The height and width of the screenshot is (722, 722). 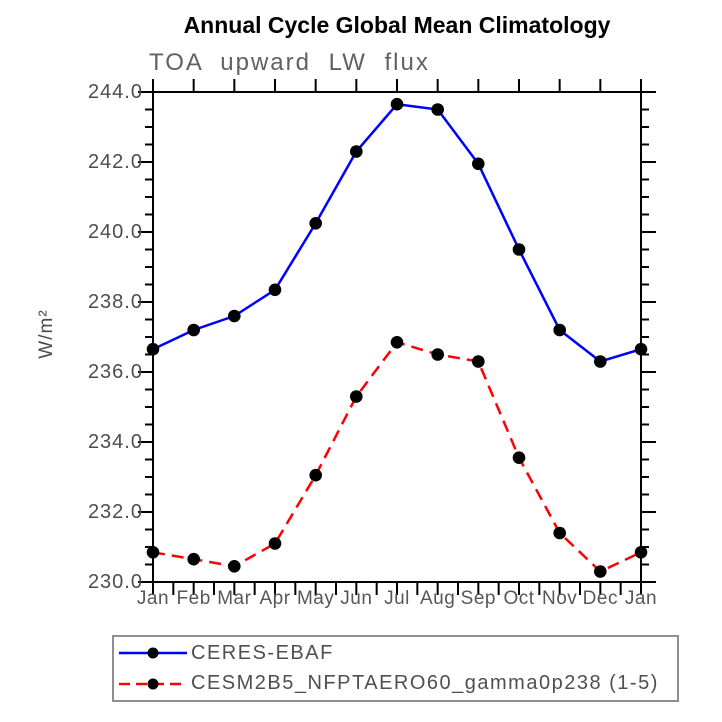 What do you see at coordinates (315, 598) in the screenshot?
I see `x-tick-label: May` at bounding box center [315, 598].